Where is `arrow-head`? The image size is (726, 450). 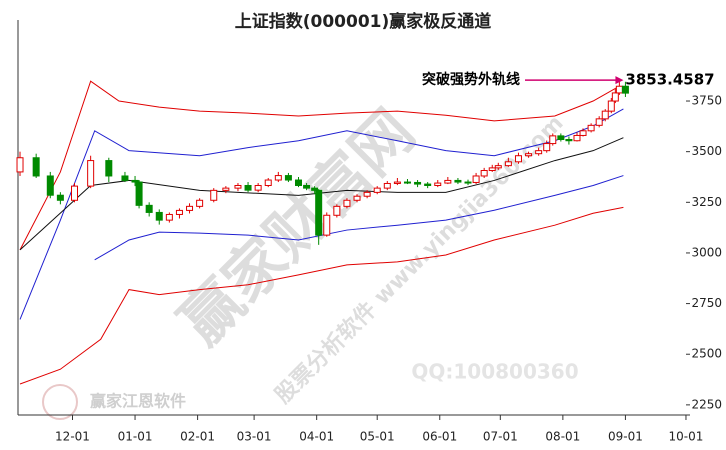
arrow-head is located at coordinates (619, 80).